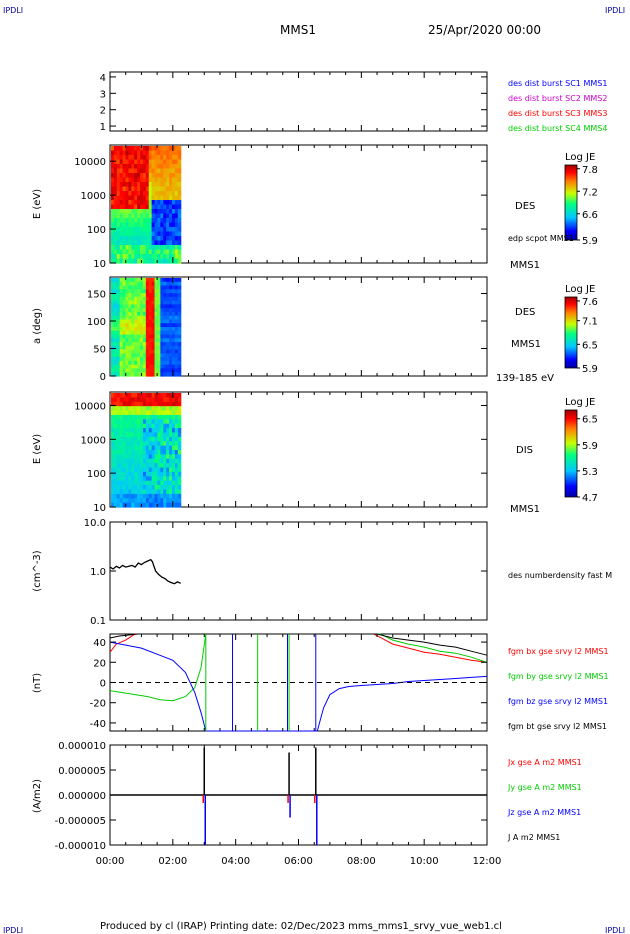 Image resolution: width=630 pixels, height=934 pixels. I want to click on ylabel-panel6: (nT), so click(37, 683).